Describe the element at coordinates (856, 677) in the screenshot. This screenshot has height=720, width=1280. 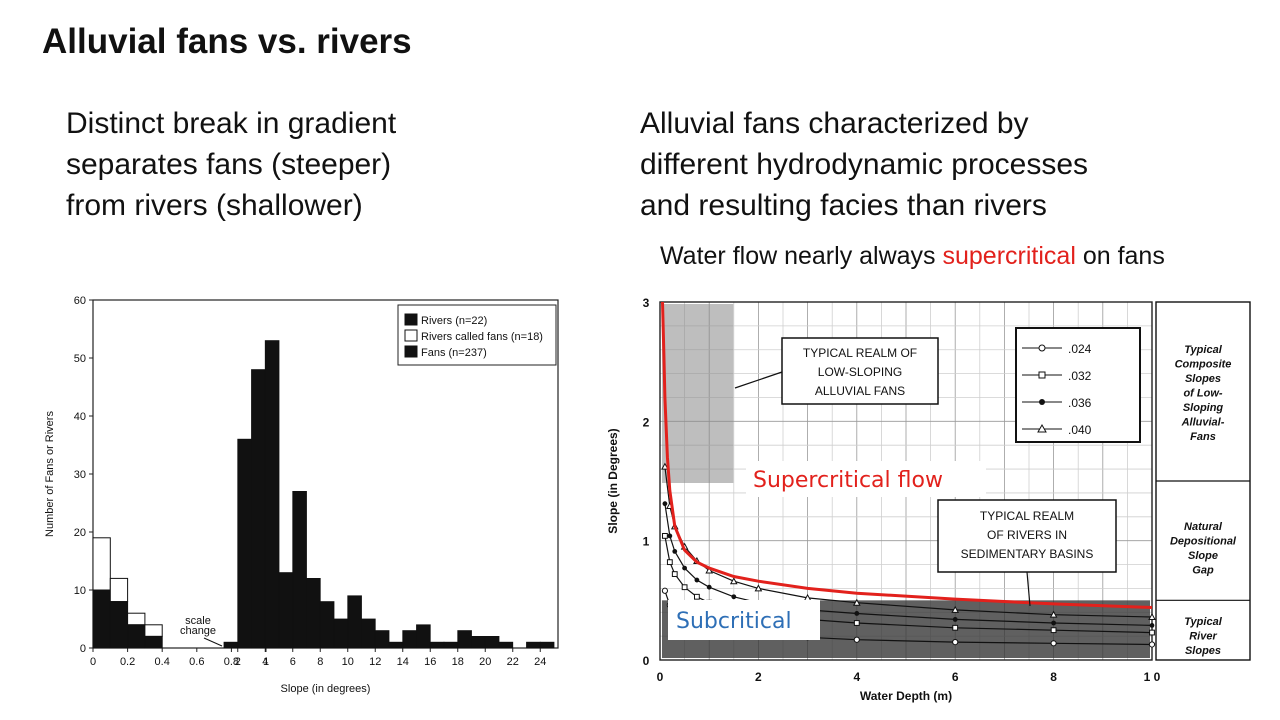
I see `slope-x-tick-label: 4` at that location.